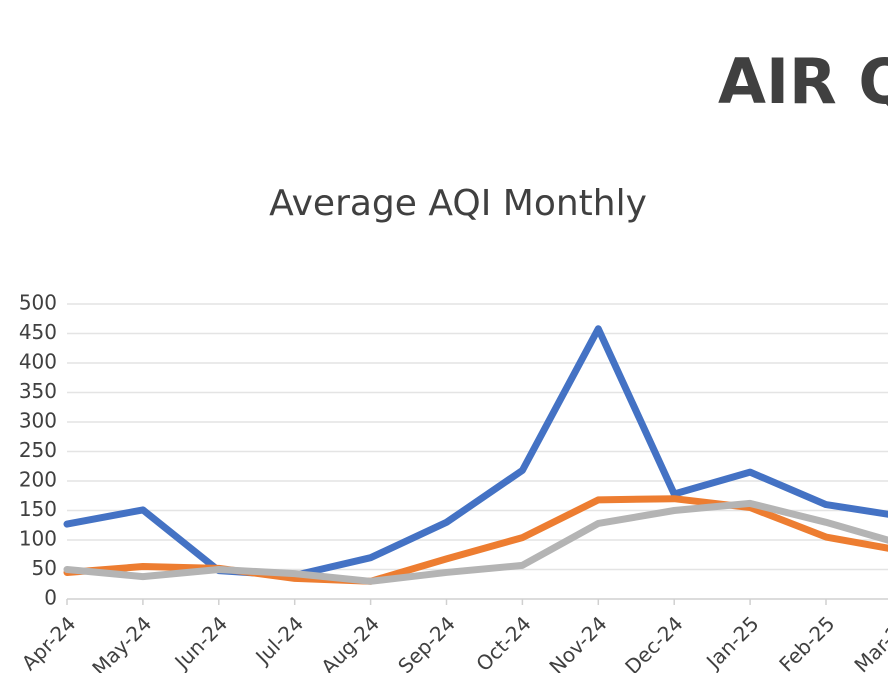  What do you see at coordinates (38, 332) in the screenshot?
I see `y-tick-label: 450` at bounding box center [38, 332].